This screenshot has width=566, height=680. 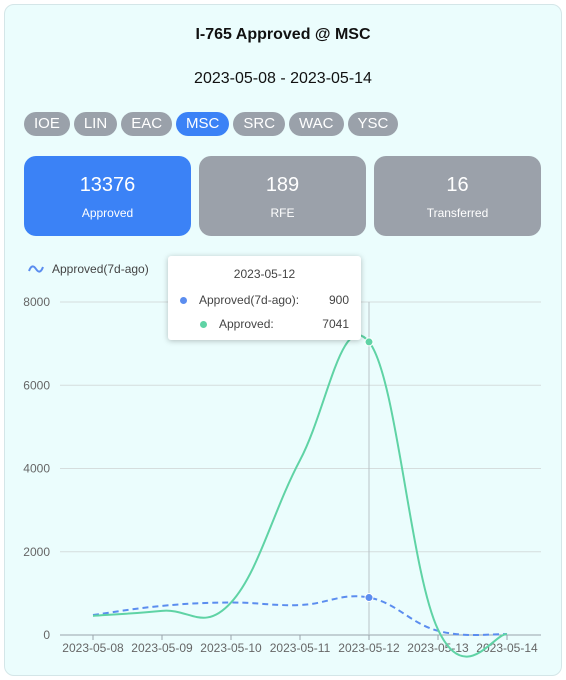 I want to click on x-tick-label: 2023-05-11, so click(x=300, y=648).